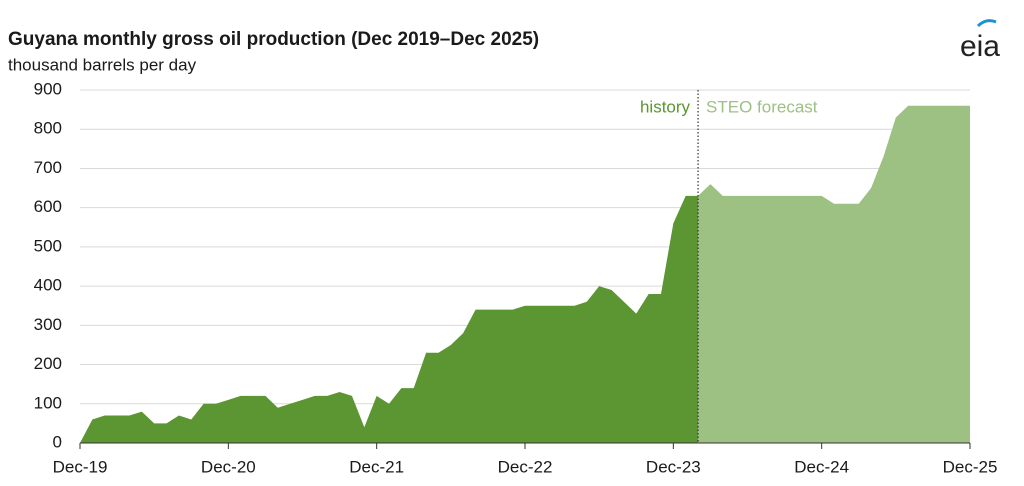  What do you see at coordinates (762, 106) in the screenshot?
I see `annotation: STEO forecast` at bounding box center [762, 106].